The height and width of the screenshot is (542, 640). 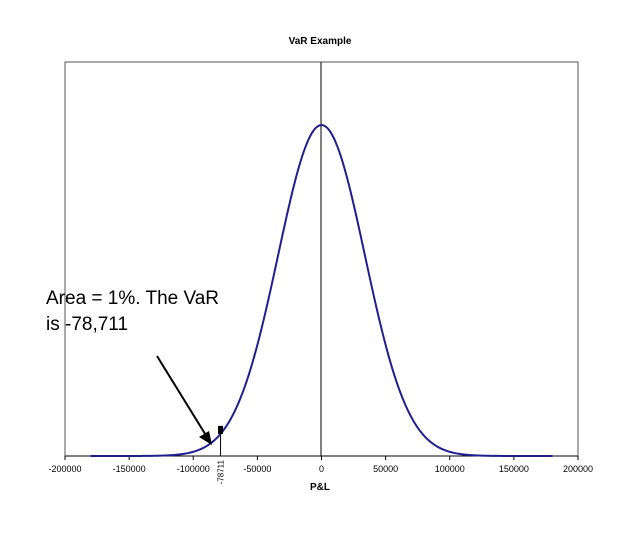 I want to click on x-tick-label: 100000, so click(x=450, y=469).